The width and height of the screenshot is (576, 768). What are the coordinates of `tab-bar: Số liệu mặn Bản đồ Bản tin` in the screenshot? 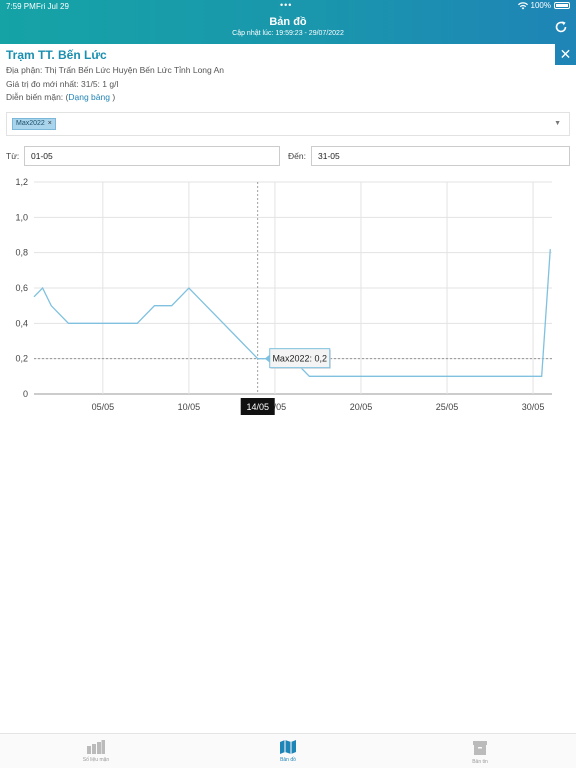 It's located at (288, 750).